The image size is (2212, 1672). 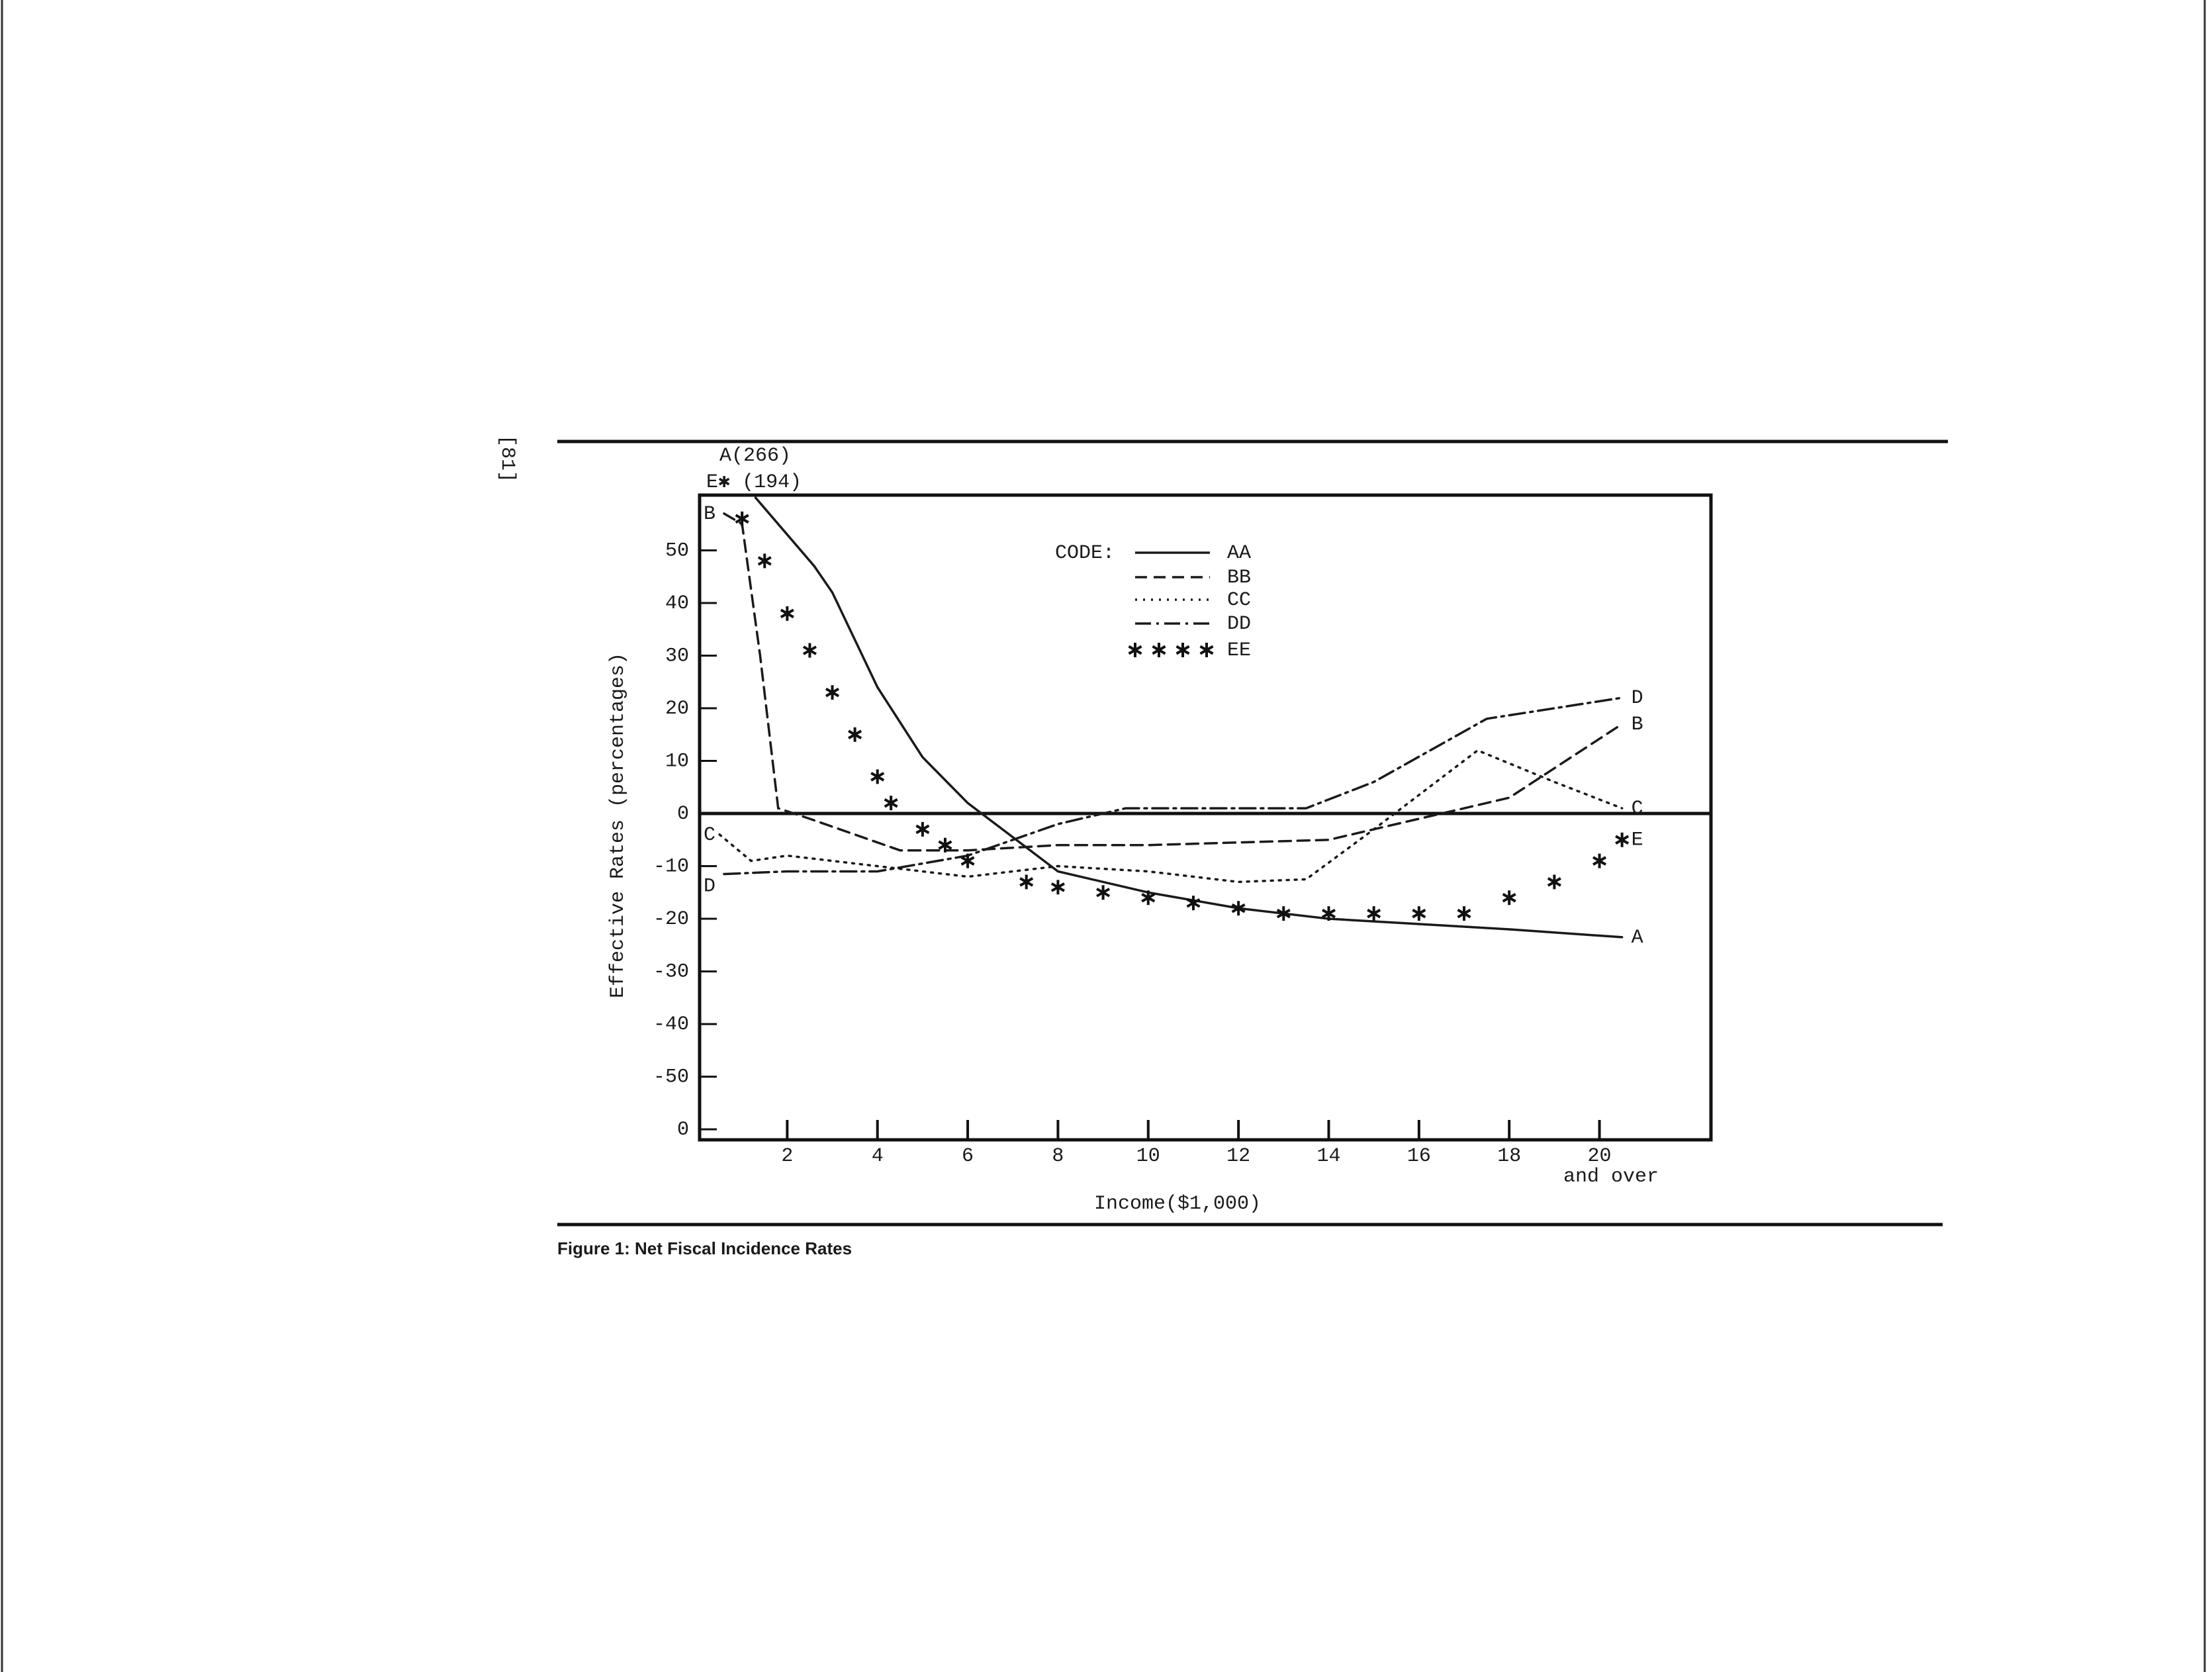 I want to click on x-axis-note: and over, so click(x=1611, y=1177).